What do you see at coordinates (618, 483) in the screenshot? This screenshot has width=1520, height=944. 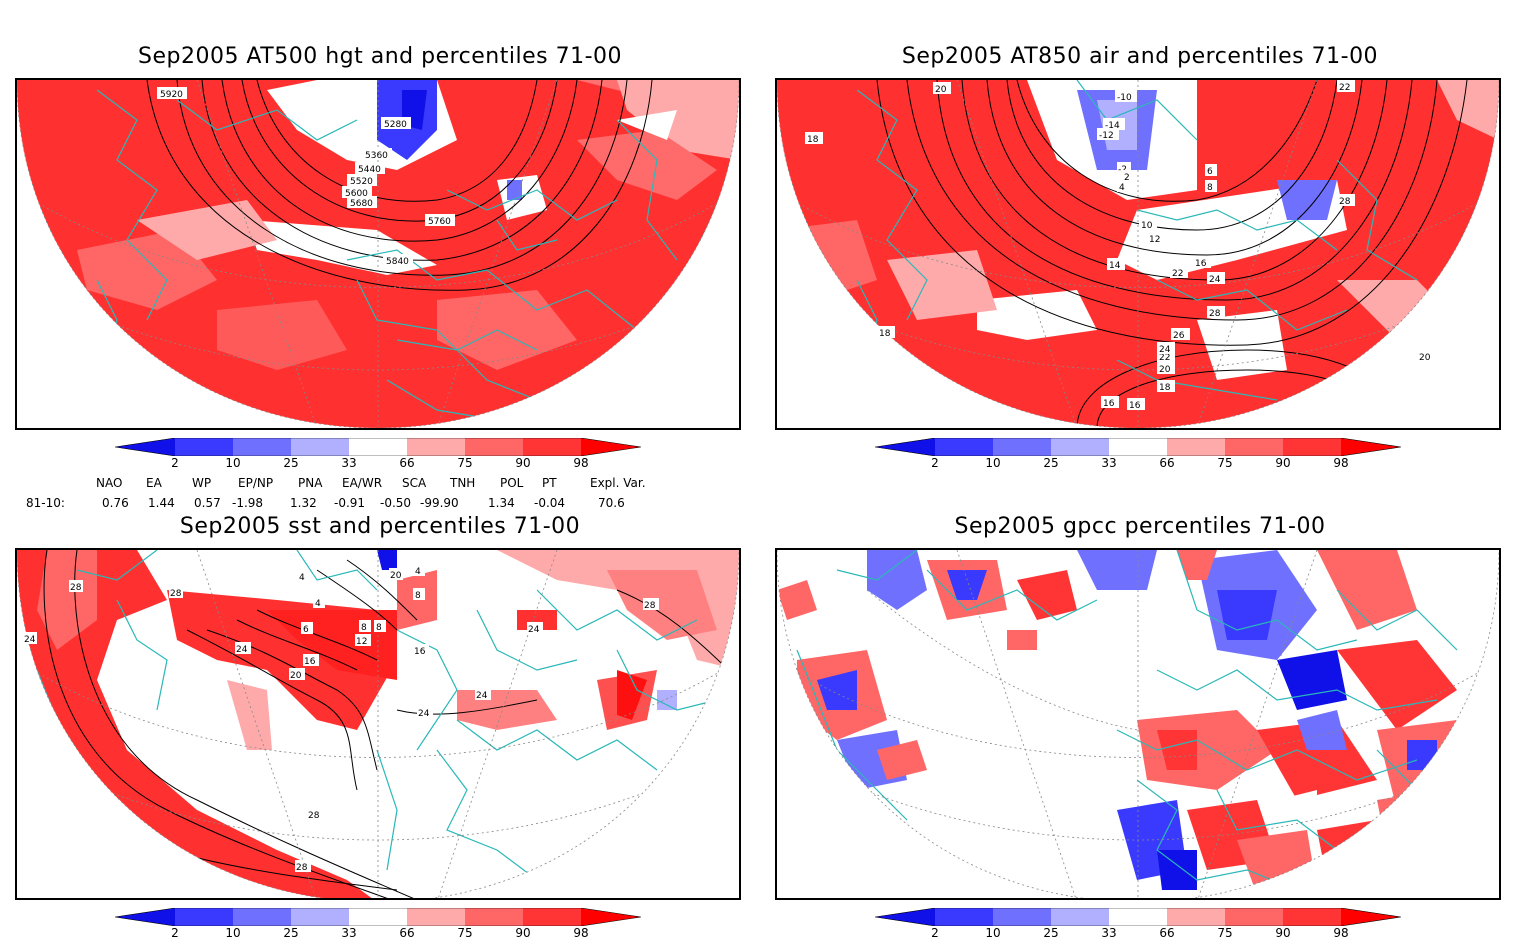 I see `tc-header: Expl. Var.` at bounding box center [618, 483].